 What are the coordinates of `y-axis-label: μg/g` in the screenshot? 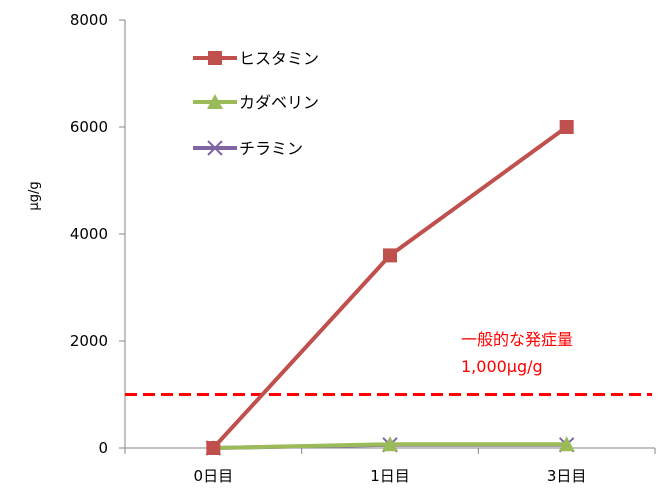 It's located at (34, 195).